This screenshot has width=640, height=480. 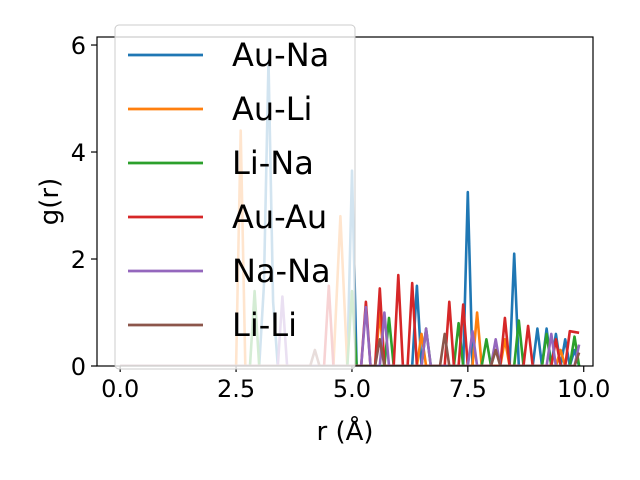 What do you see at coordinates (344, 431) in the screenshot?
I see `x-axis-label: r (Å)` at bounding box center [344, 431].